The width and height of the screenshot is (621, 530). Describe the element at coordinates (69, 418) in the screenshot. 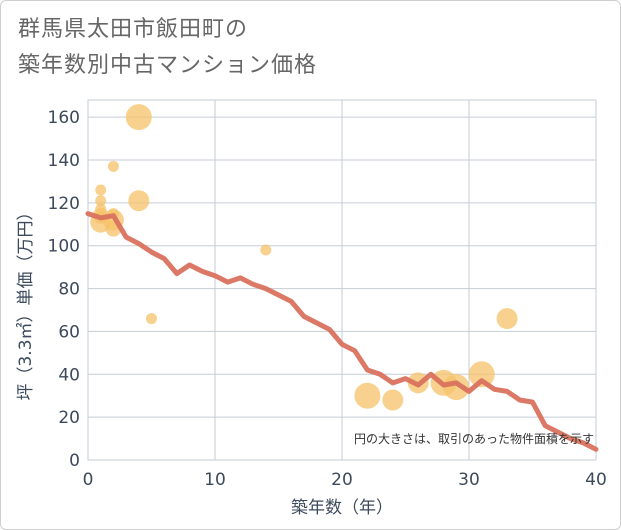

I see `y-tick-label: 20` at that location.